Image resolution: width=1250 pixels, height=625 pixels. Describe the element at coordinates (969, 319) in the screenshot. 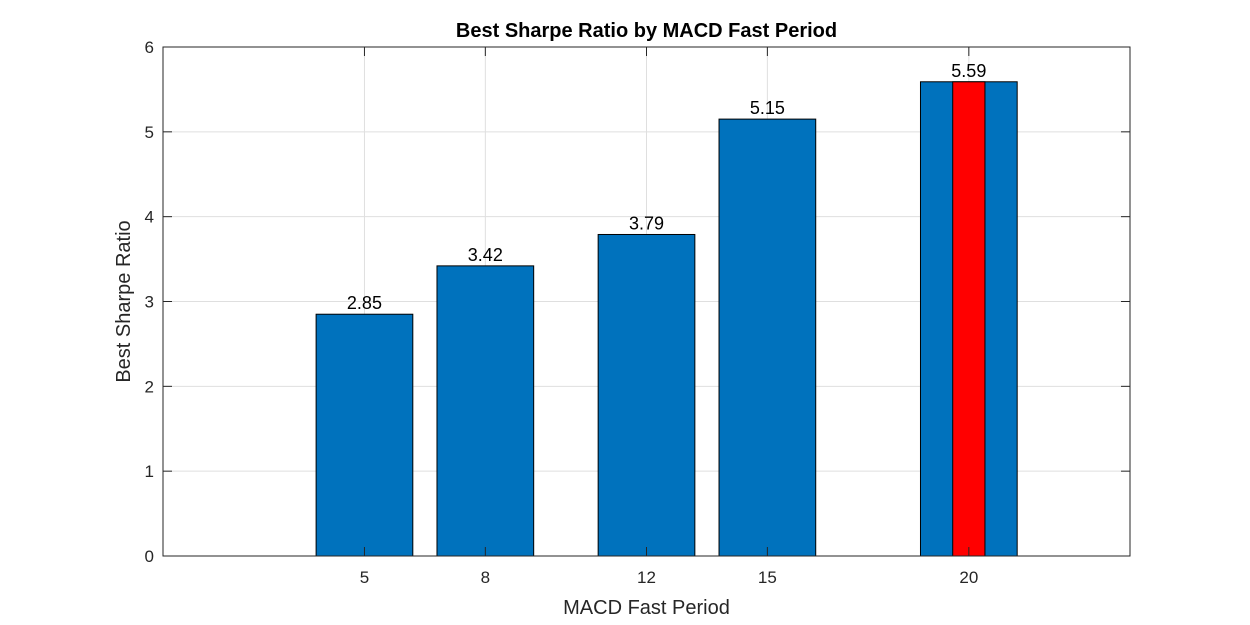

I see `highlight-bar` at that location.